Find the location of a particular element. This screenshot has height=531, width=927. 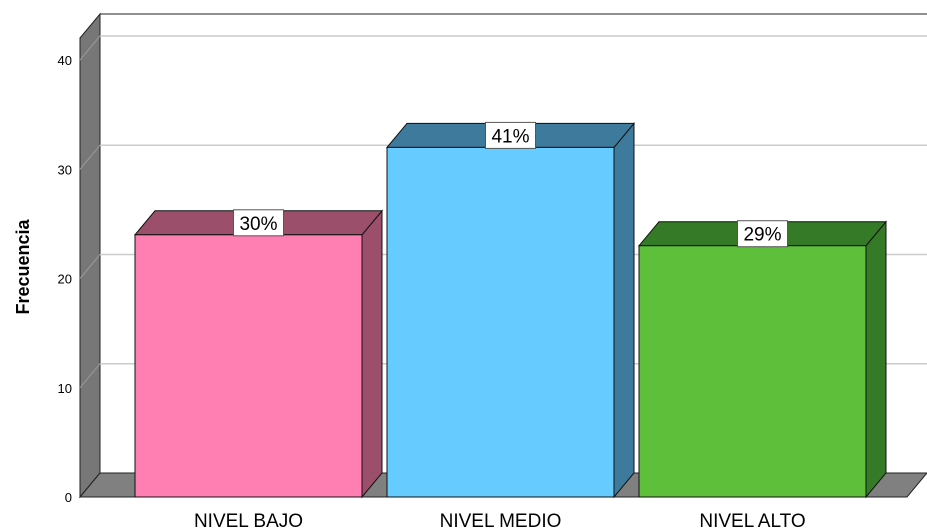

y-tick-label: 20 is located at coordinates (65, 279).